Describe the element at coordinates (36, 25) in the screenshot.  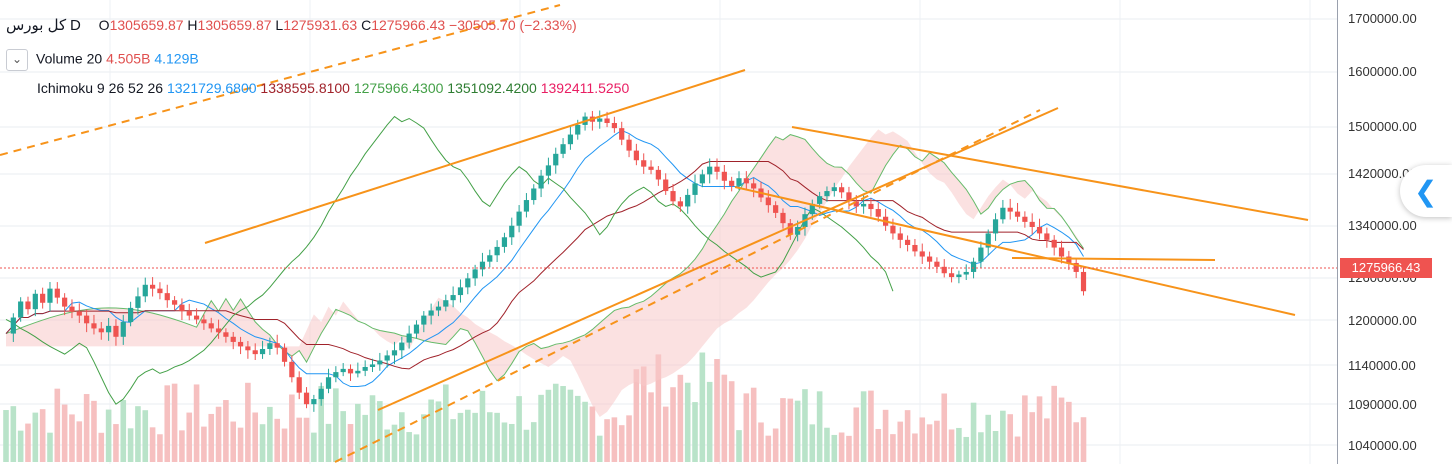
I see `symbol-name: کل بورس` at that location.